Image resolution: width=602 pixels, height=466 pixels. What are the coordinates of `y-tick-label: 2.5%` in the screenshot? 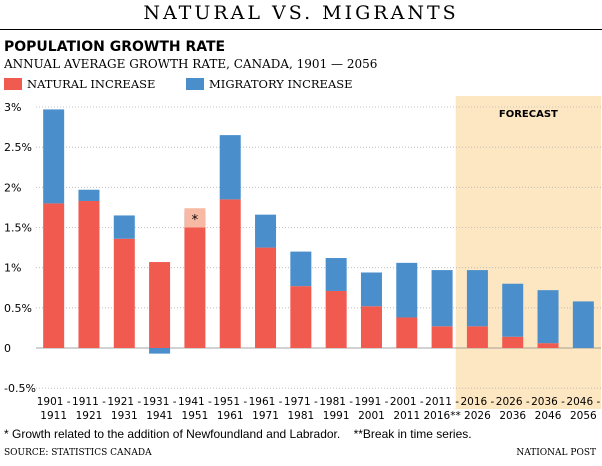 It's located at (18, 147).